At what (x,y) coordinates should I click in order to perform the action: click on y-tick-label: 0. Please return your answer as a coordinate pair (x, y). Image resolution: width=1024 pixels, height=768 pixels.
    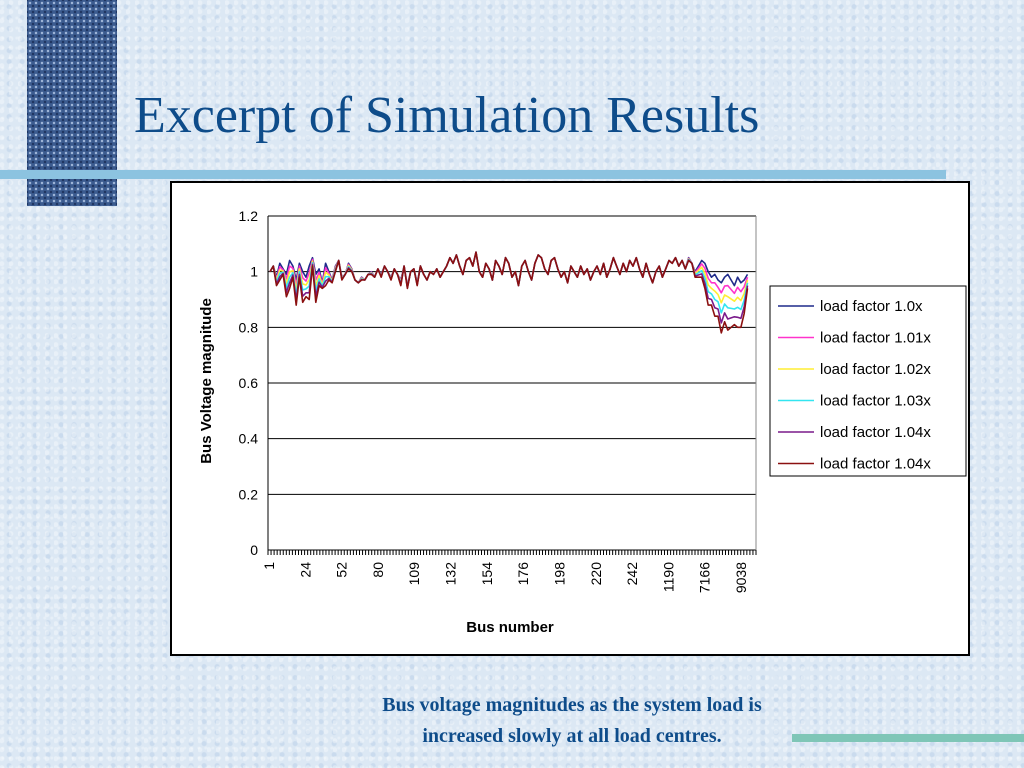
    Looking at the image, I should click on (254, 550).